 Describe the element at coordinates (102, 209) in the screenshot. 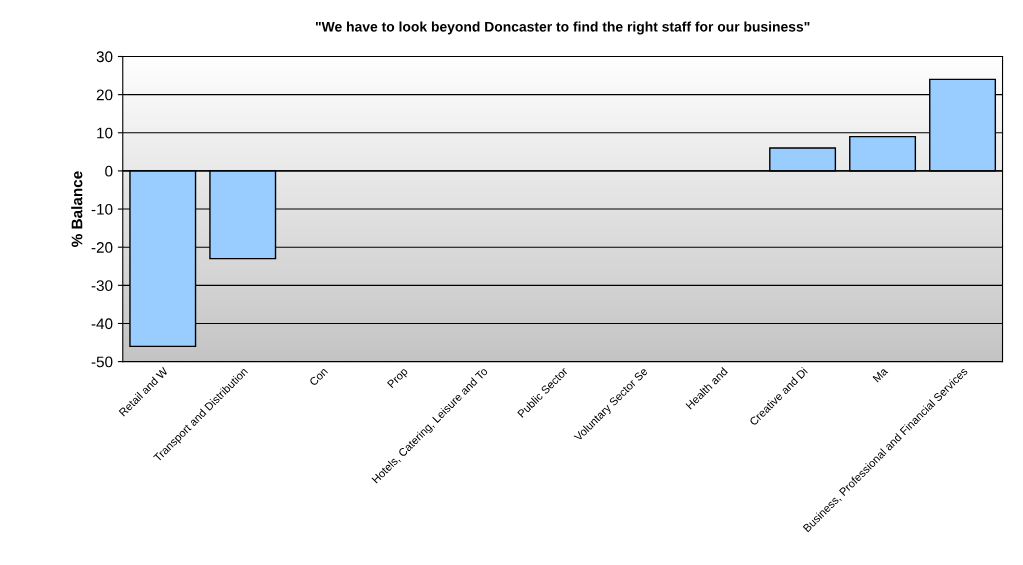

I see `y-tick-label: -10` at that location.